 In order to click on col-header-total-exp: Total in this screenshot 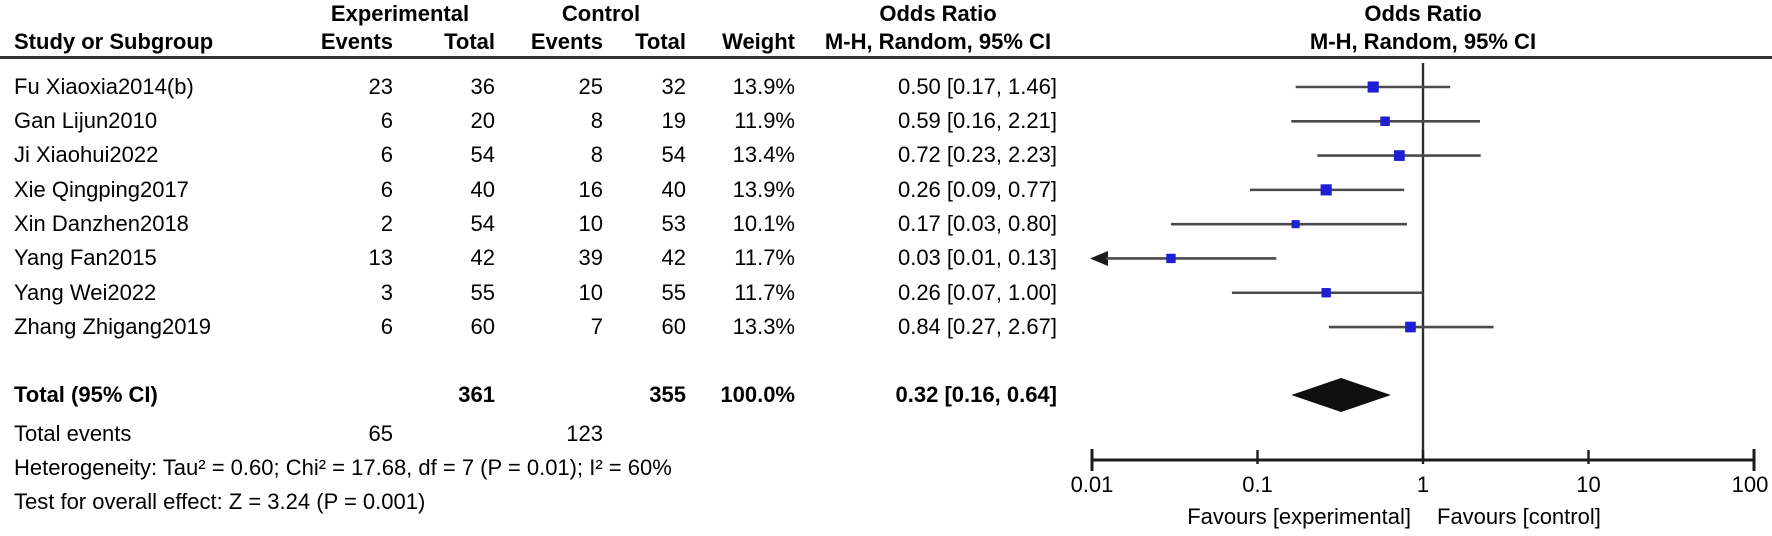, I will do `click(469, 41)`.